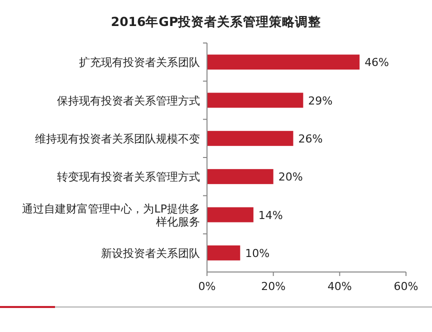  Describe the element at coordinates (339, 286) in the screenshot. I see `x-tick-label: 40%` at that location.